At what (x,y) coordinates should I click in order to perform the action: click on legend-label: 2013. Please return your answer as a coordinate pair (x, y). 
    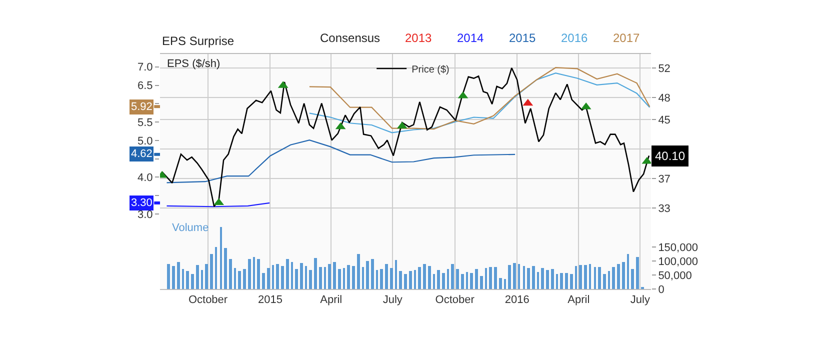
    Looking at the image, I should click on (418, 38).